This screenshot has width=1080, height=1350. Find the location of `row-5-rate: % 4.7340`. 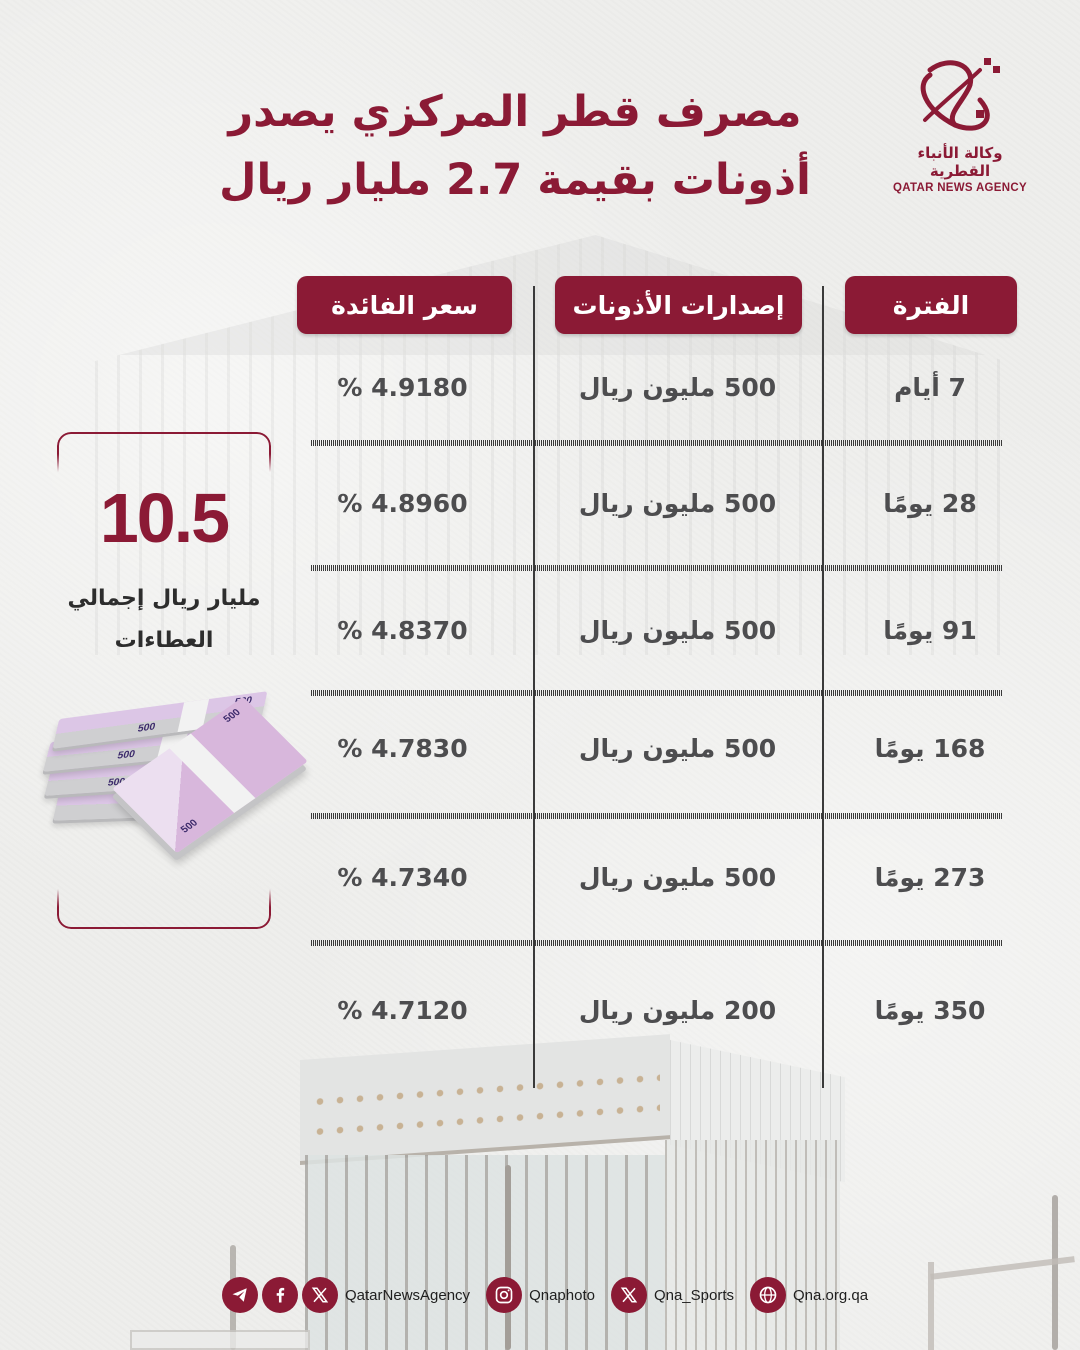

row-5-rate: % 4.7340 is located at coordinates (402, 877).